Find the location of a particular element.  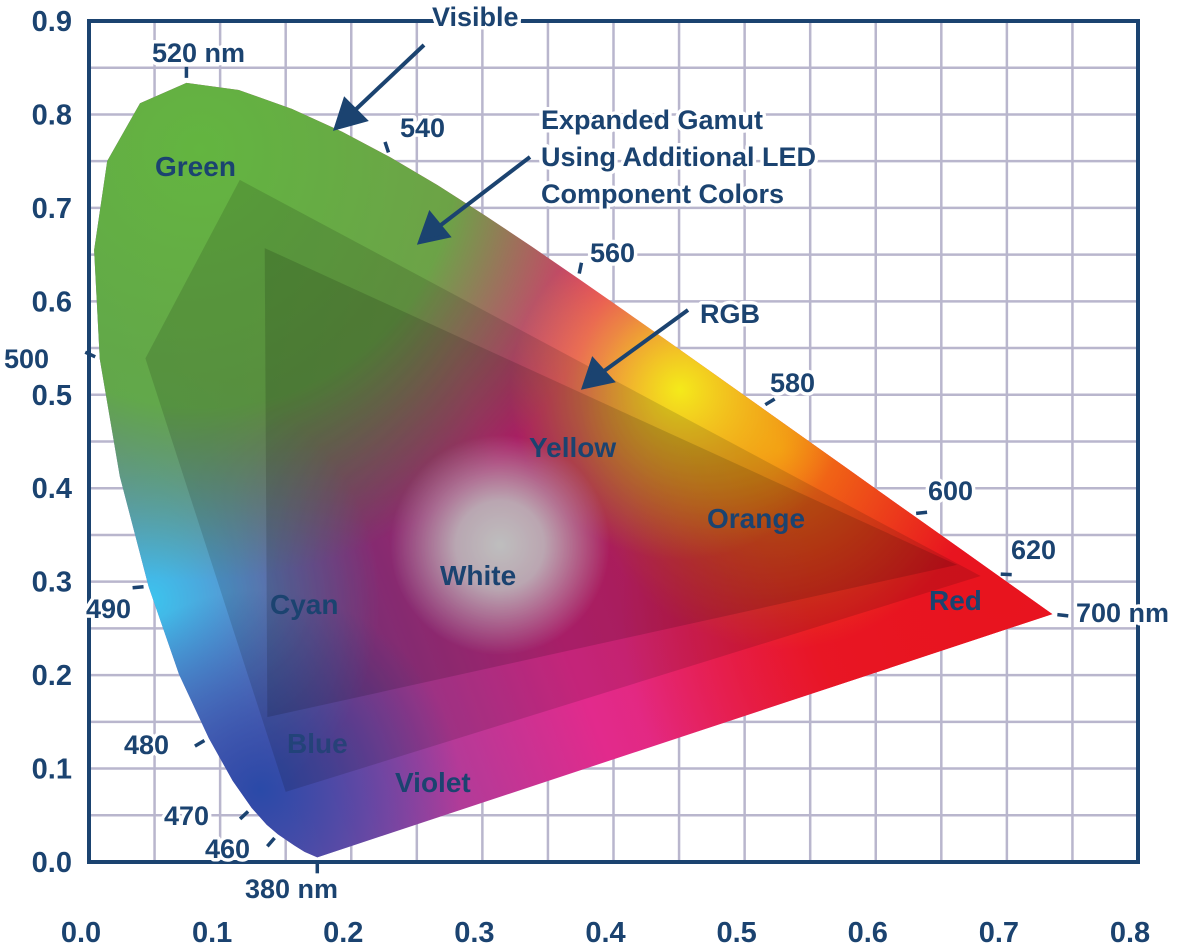

x-tick-label: 0.7 is located at coordinates (999, 933).